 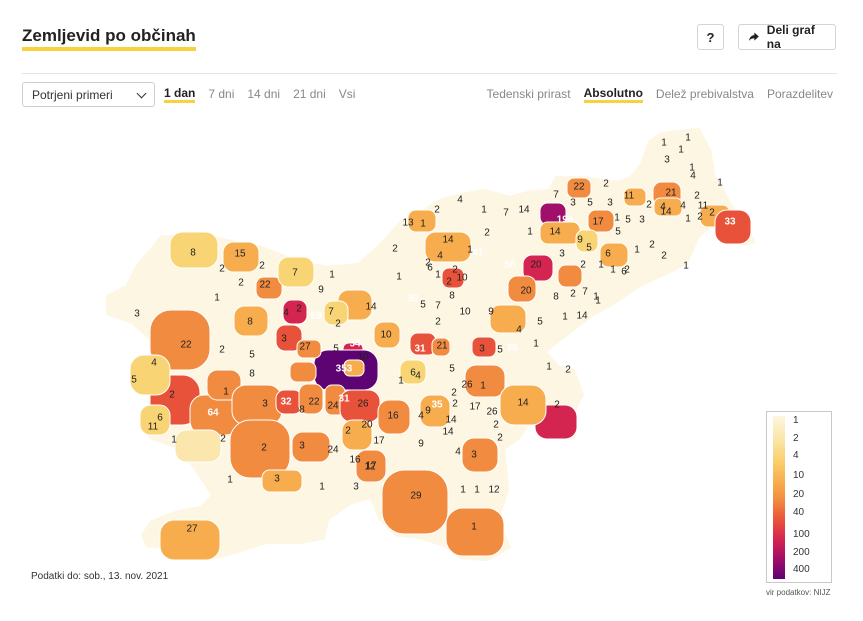 What do you see at coordinates (799, 94) in the screenshot?
I see `tab-porazdelitev: Porazdelitev` at bounding box center [799, 94].